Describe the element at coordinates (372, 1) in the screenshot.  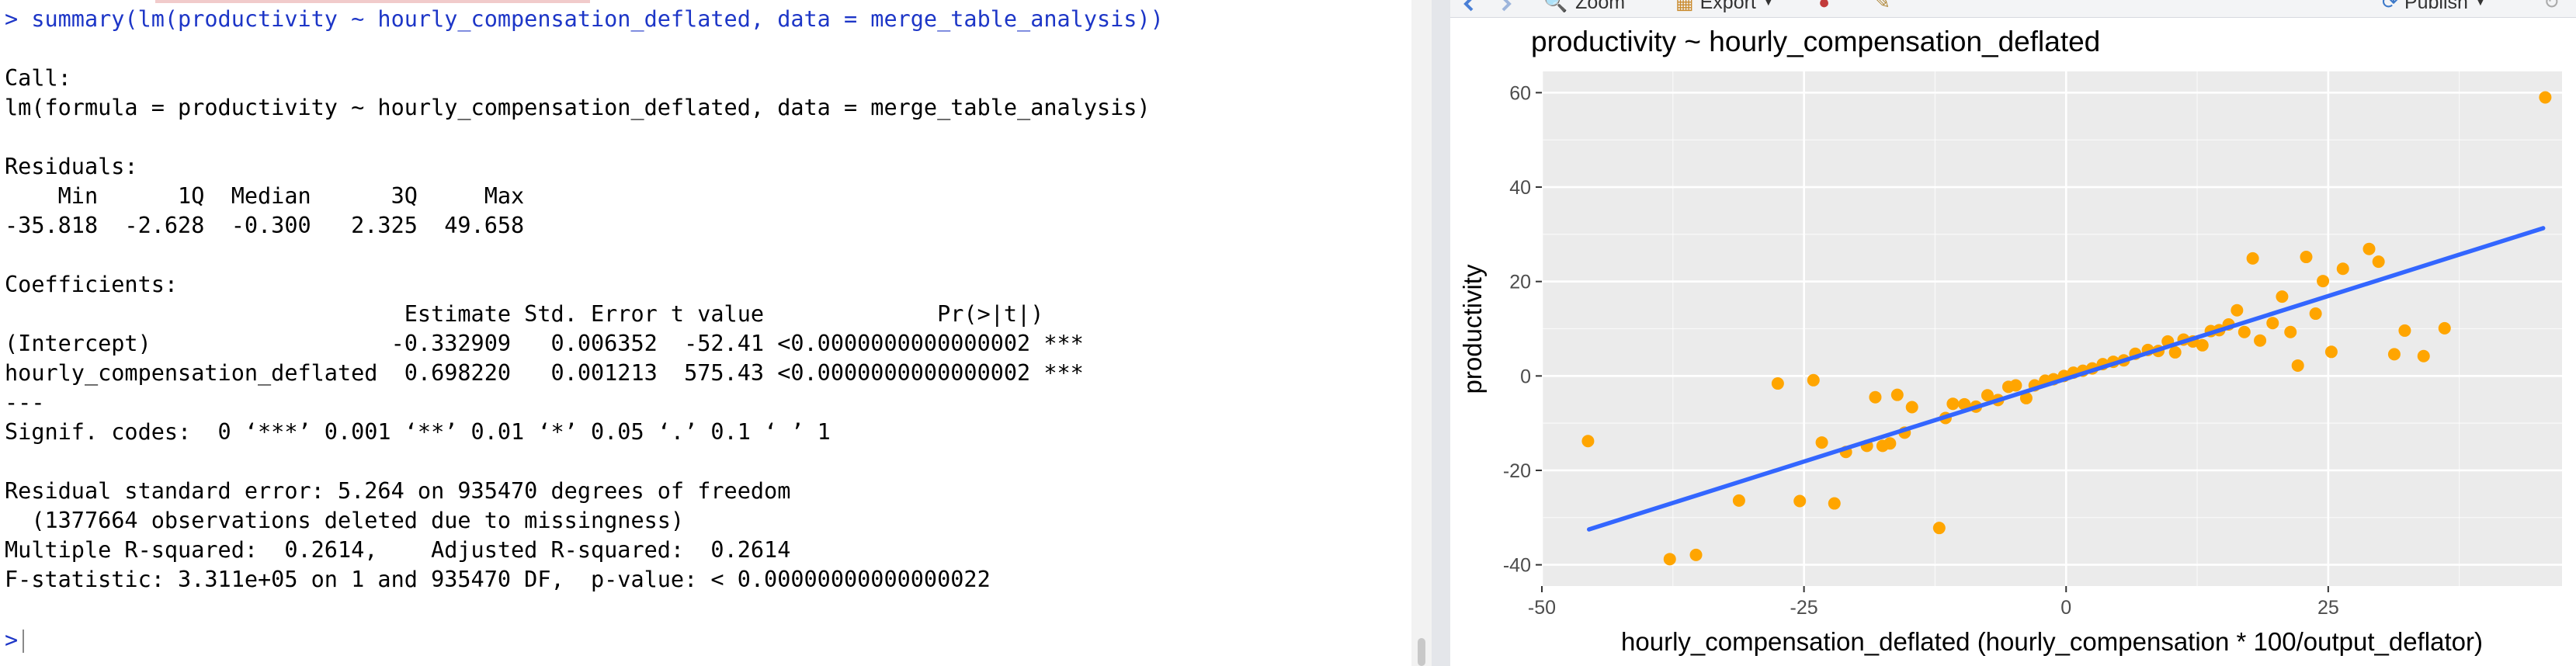
I see `previous-output-sliver` at that location.